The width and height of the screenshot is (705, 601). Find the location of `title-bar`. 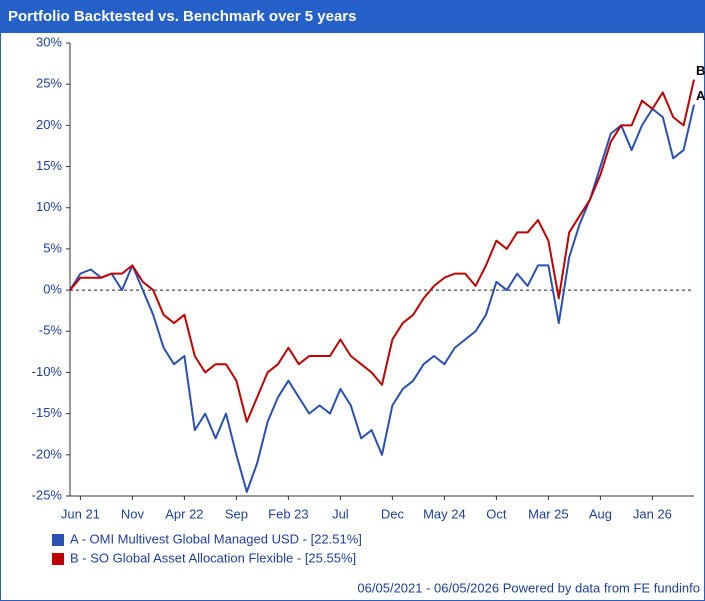

title-bar is located at coordinates (352, 16).